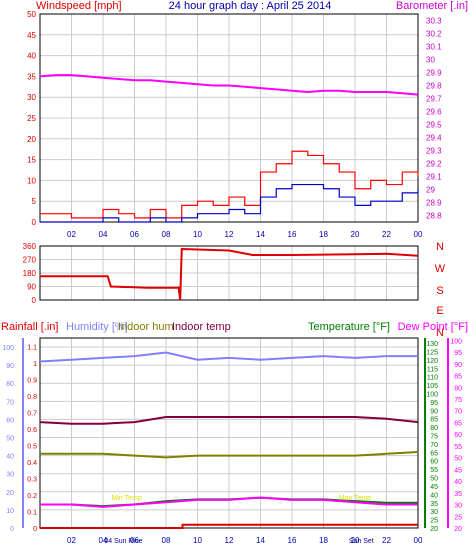 This screenshot has width=469, height=555. I want to click on x-tick-label-bottom: 12, so click(229, 540).